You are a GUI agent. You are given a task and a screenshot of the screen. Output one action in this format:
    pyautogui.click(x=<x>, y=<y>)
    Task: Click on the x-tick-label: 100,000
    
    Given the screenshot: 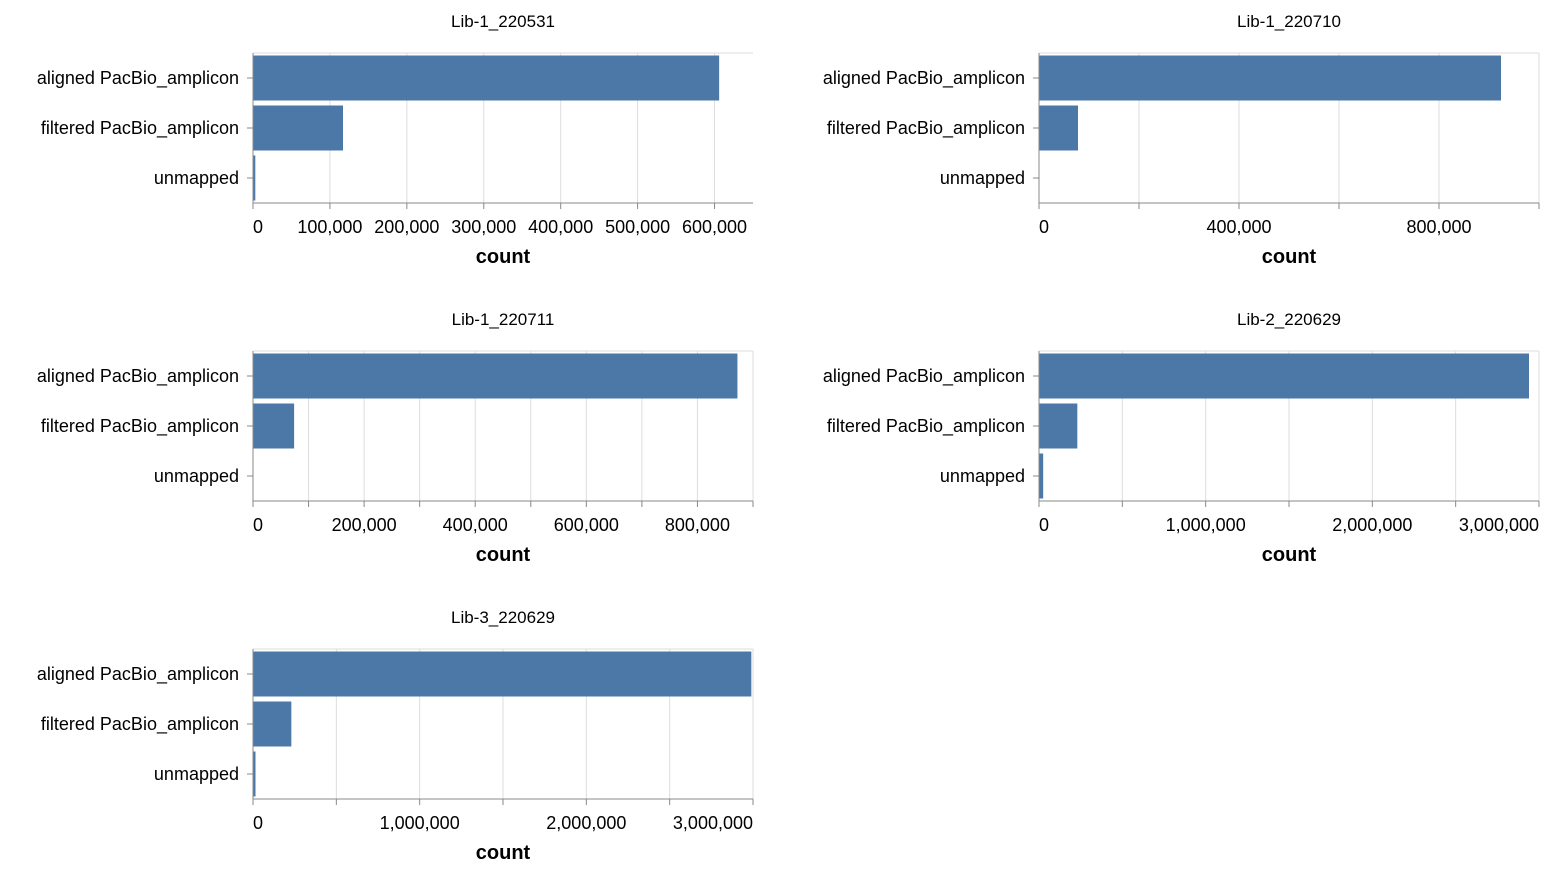 What is the action you would take?
    pyautogui.click(x=329, y=227)
    